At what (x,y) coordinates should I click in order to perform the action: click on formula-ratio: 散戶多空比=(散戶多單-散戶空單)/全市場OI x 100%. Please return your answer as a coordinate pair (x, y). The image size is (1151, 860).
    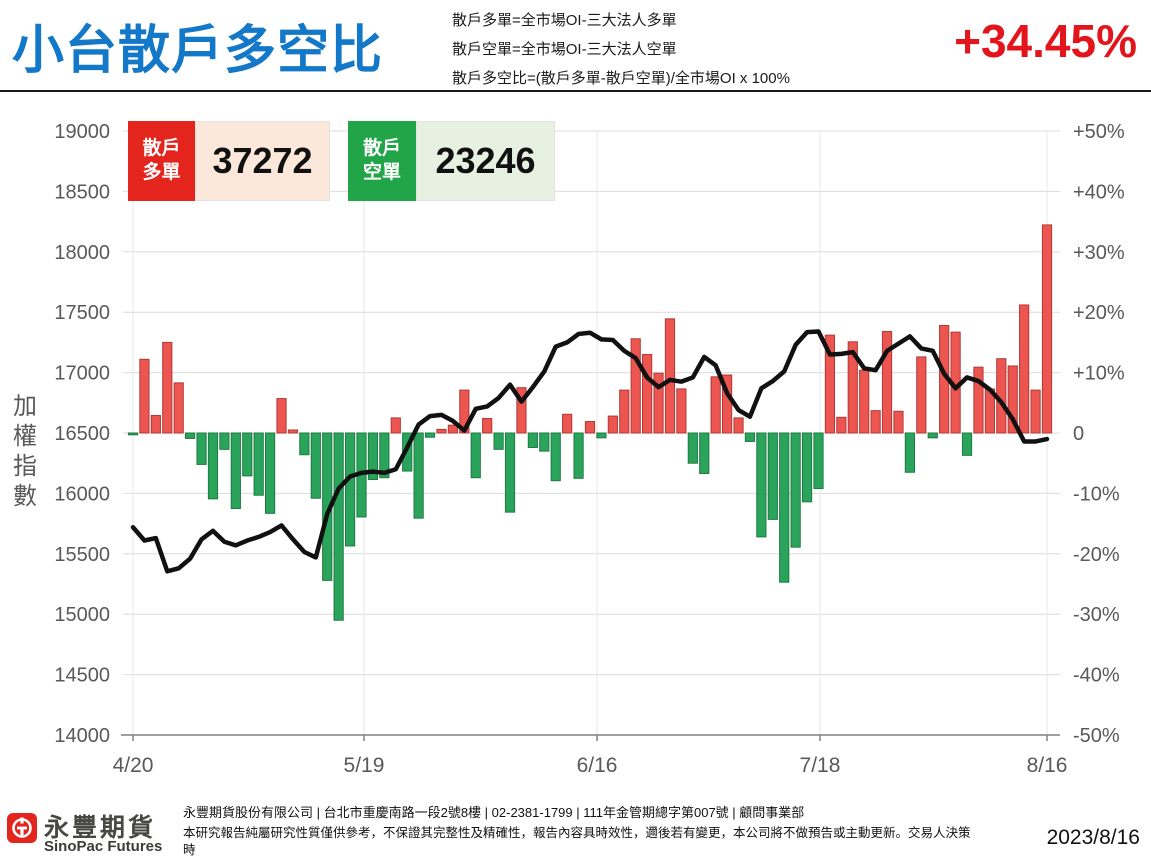
    Looking at the image, I should click on (621, 78).